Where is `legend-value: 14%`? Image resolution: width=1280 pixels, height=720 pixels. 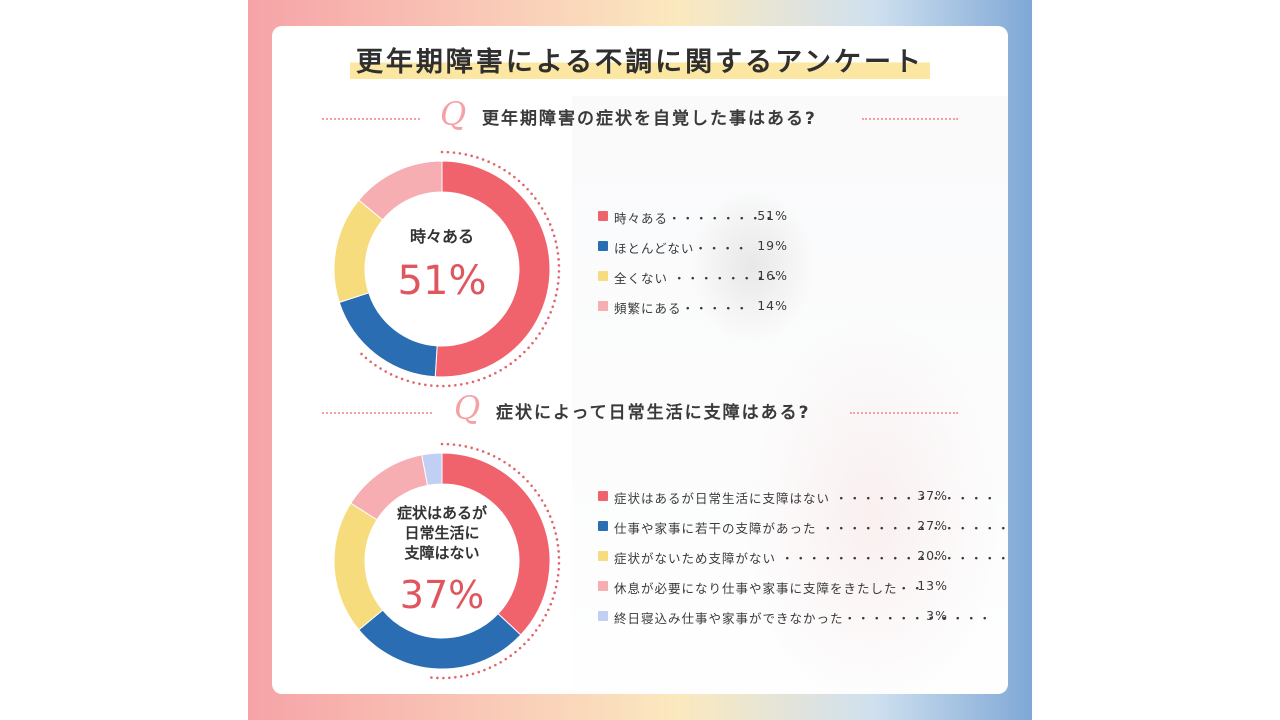
legend-value: 14% is located at coordinates (772, 305).